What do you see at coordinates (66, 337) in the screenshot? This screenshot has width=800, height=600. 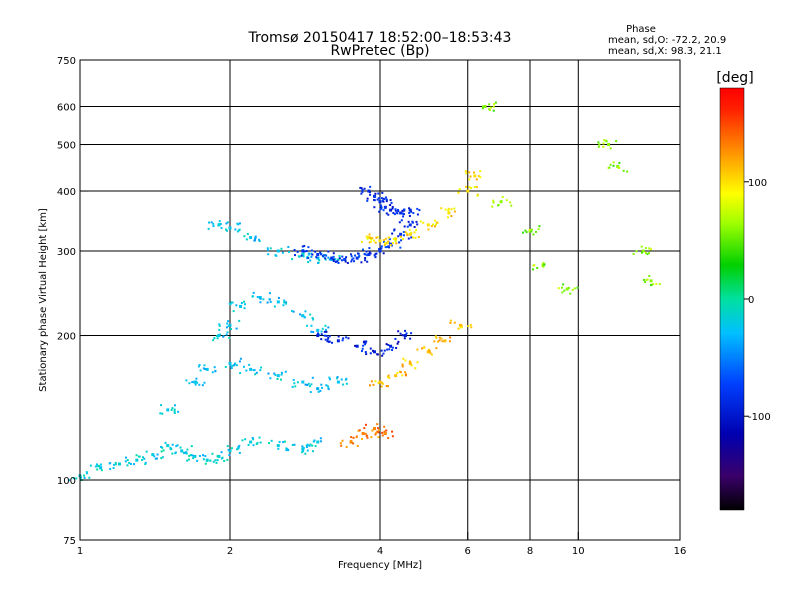 I see `y-tick-label: 200` at bounding box center [66, 337].